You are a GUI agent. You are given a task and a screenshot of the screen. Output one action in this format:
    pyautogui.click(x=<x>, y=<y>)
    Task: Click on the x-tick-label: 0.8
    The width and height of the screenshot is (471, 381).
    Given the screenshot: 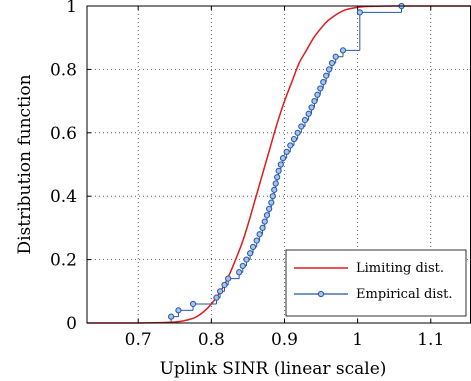 What is the action you would take?
    pyautogui.click(x=211, y=340)
    